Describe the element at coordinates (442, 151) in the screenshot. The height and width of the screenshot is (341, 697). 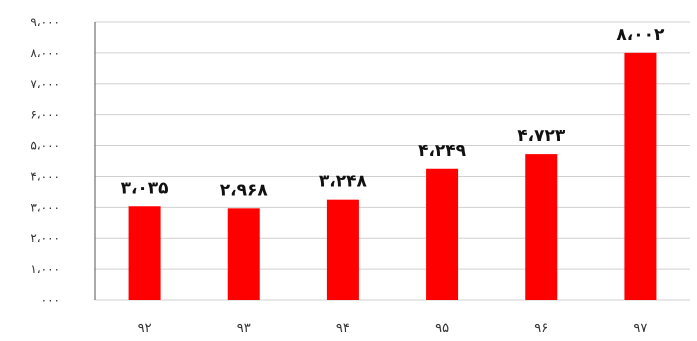
I see `data-label: ۴،۲۴۹` at that location.